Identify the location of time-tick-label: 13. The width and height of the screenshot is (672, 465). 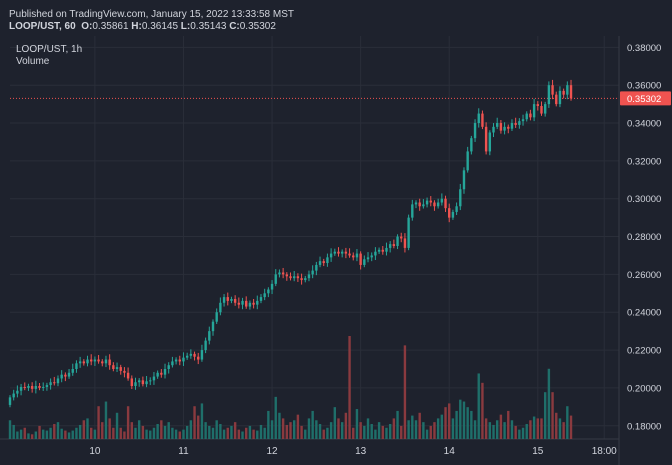
(361, 451).